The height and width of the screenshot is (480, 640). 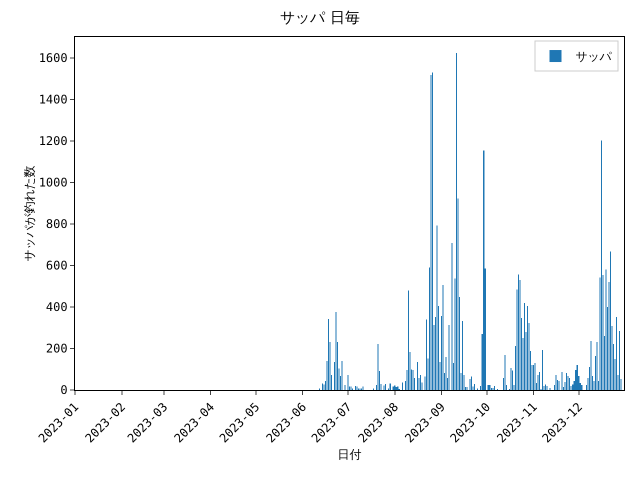 I want to click on y-tick-label: 1000, so click(x=53, y=183).